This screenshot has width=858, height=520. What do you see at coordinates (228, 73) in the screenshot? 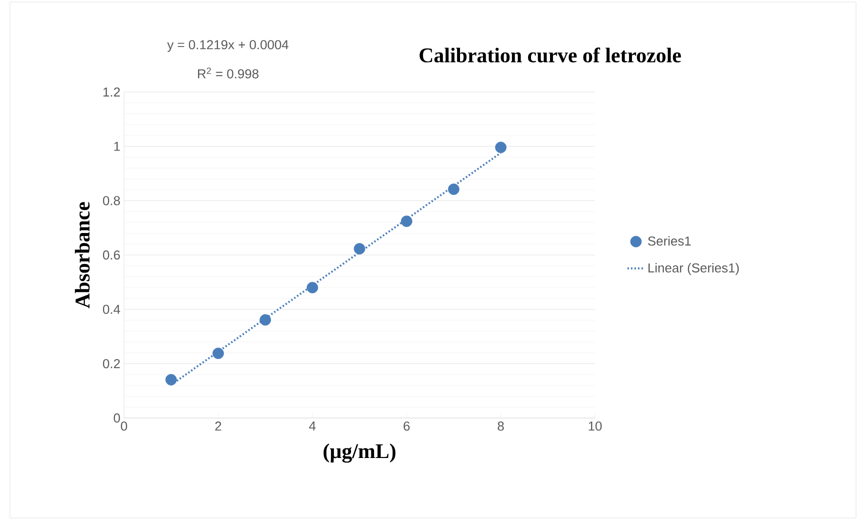
I see `text: R$^{2}$ = 0.998` at bounding box center [228, 73].